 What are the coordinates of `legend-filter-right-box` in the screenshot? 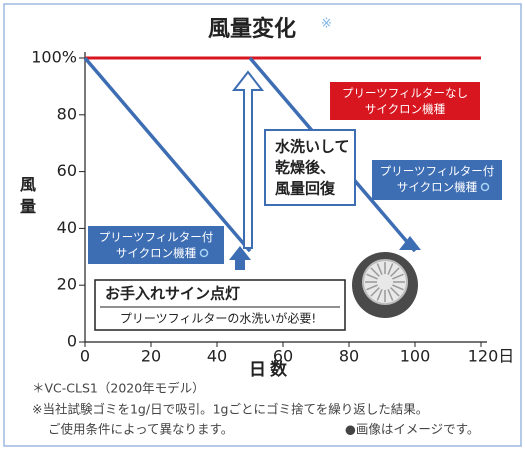 It's located at (437, 180).